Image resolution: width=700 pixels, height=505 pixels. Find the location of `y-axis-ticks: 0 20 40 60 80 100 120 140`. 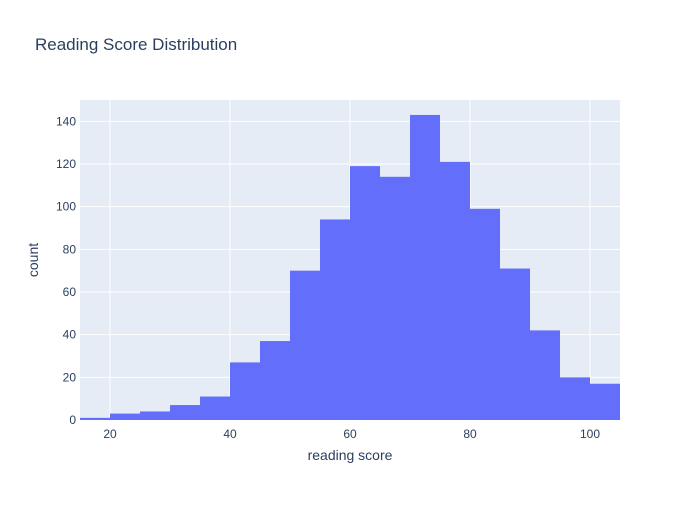

y-axis-ticks: 0 20 40 60 80 100 120 140 is located at coordinates (66, 270).